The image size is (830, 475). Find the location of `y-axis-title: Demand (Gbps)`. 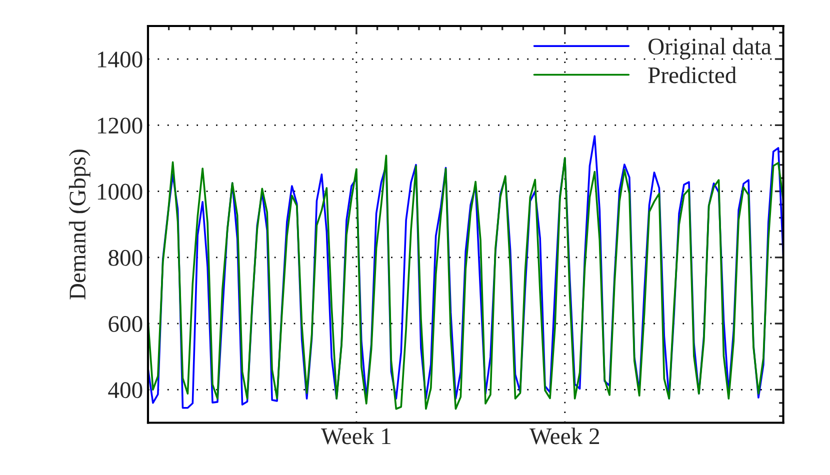

y-axis-title: Demand (Gbps) is located at coordinates (79, 225).